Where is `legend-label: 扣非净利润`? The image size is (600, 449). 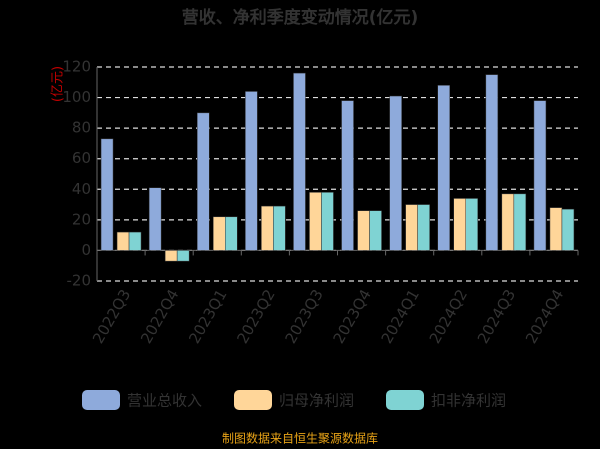
legend-label: 扣非净利润 is located at coordinates (468, 401).